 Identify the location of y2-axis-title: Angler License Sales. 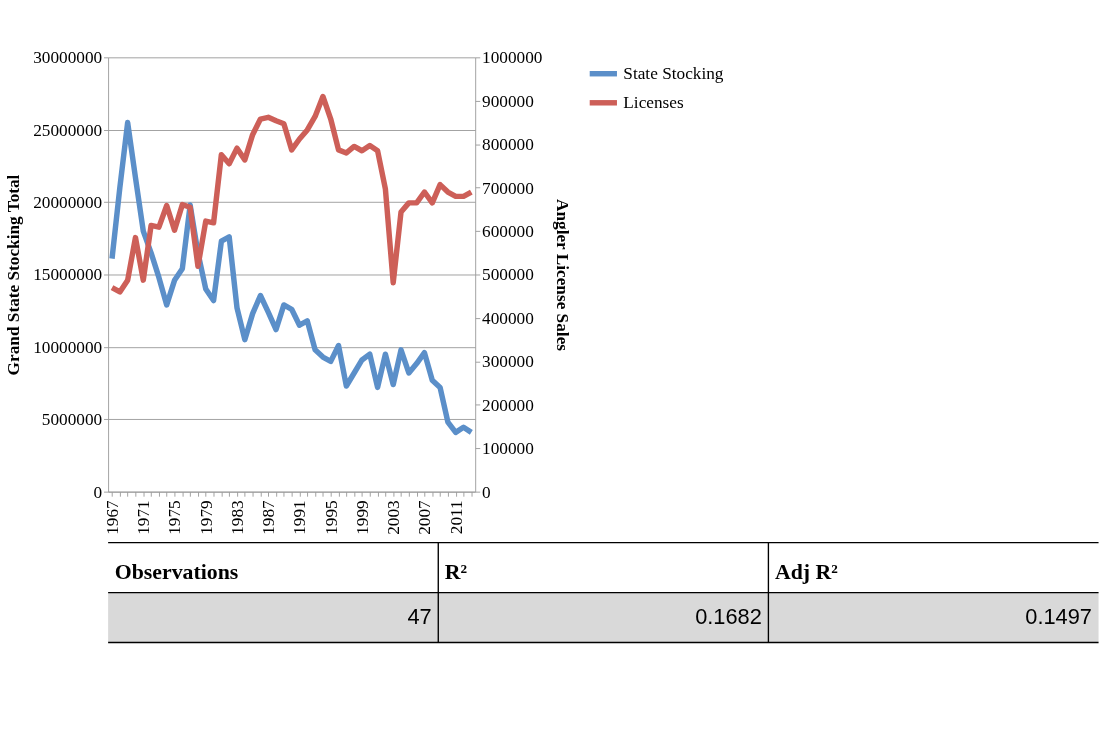
(562, 275).